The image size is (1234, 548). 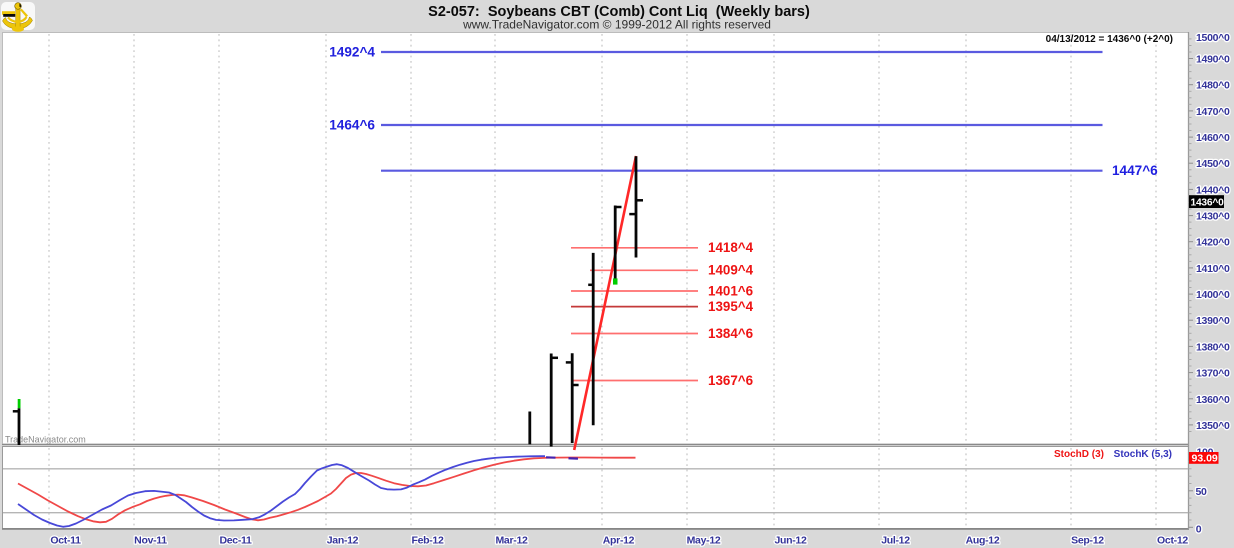 I want to click on svg-text: 1367^6, so click(x=730, y=380).